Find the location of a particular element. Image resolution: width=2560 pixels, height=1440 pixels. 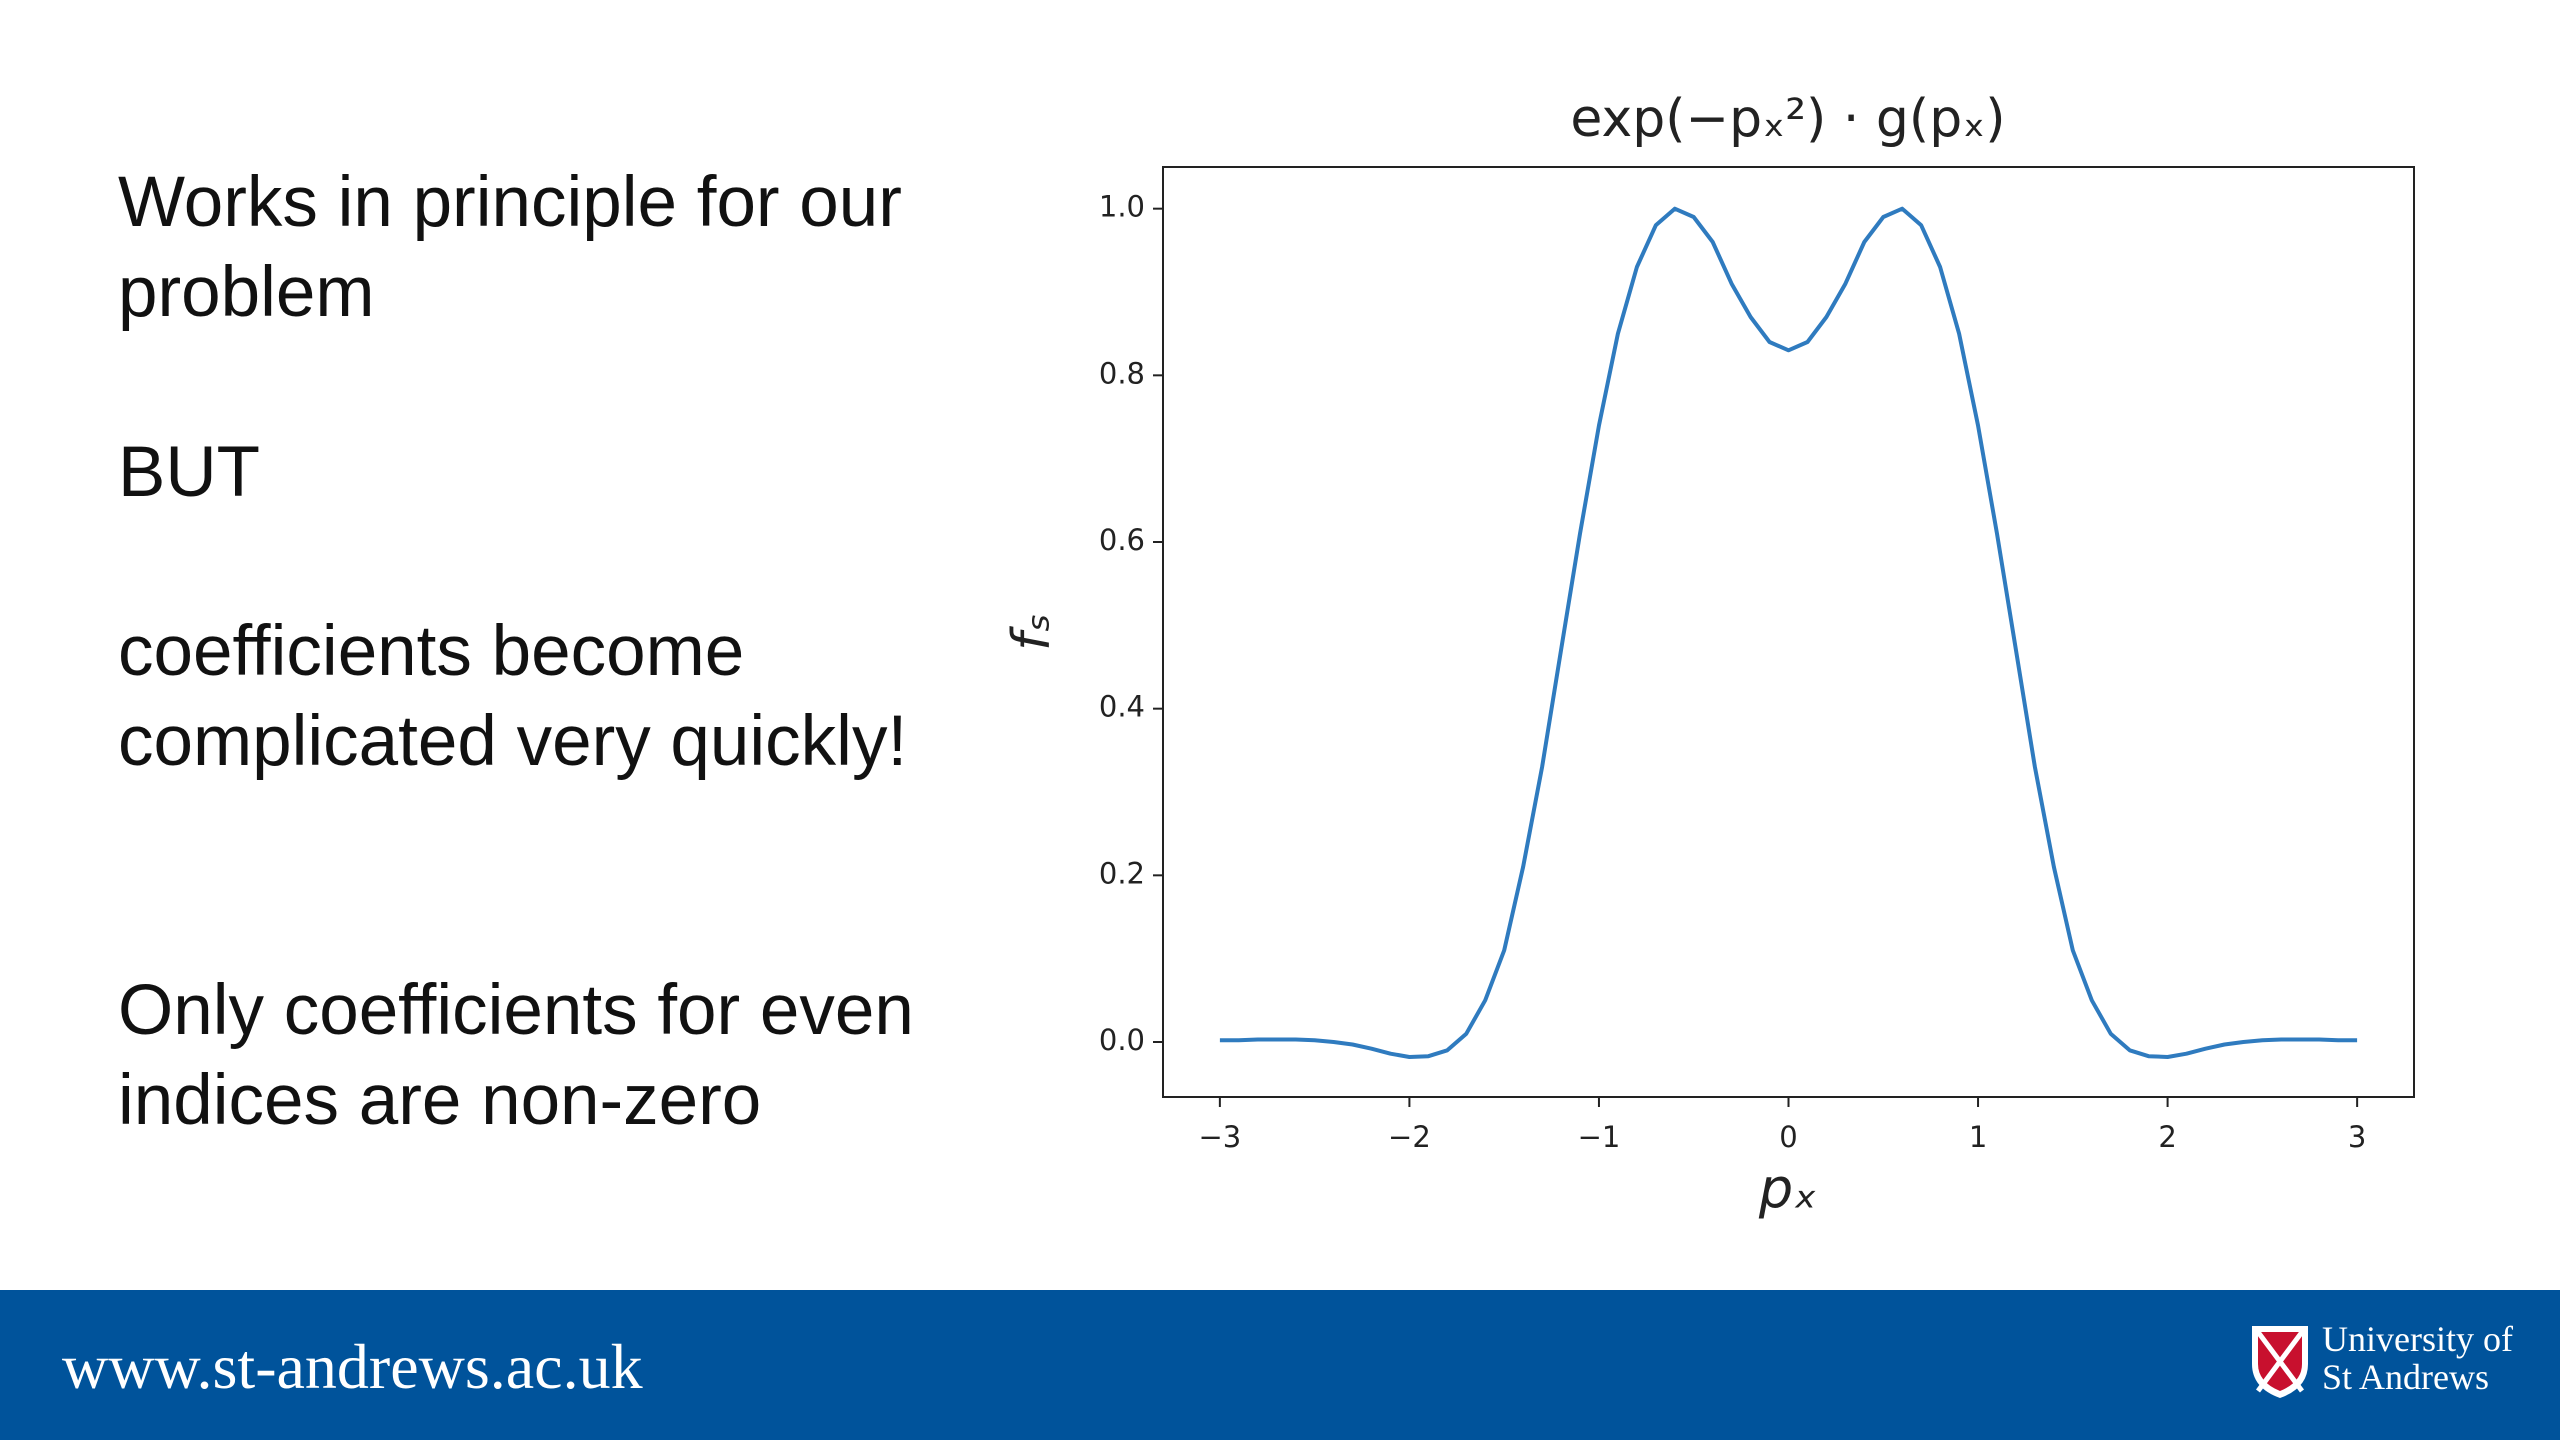

y-tick-label: 0.6 is located at coordinates (1122, 540).